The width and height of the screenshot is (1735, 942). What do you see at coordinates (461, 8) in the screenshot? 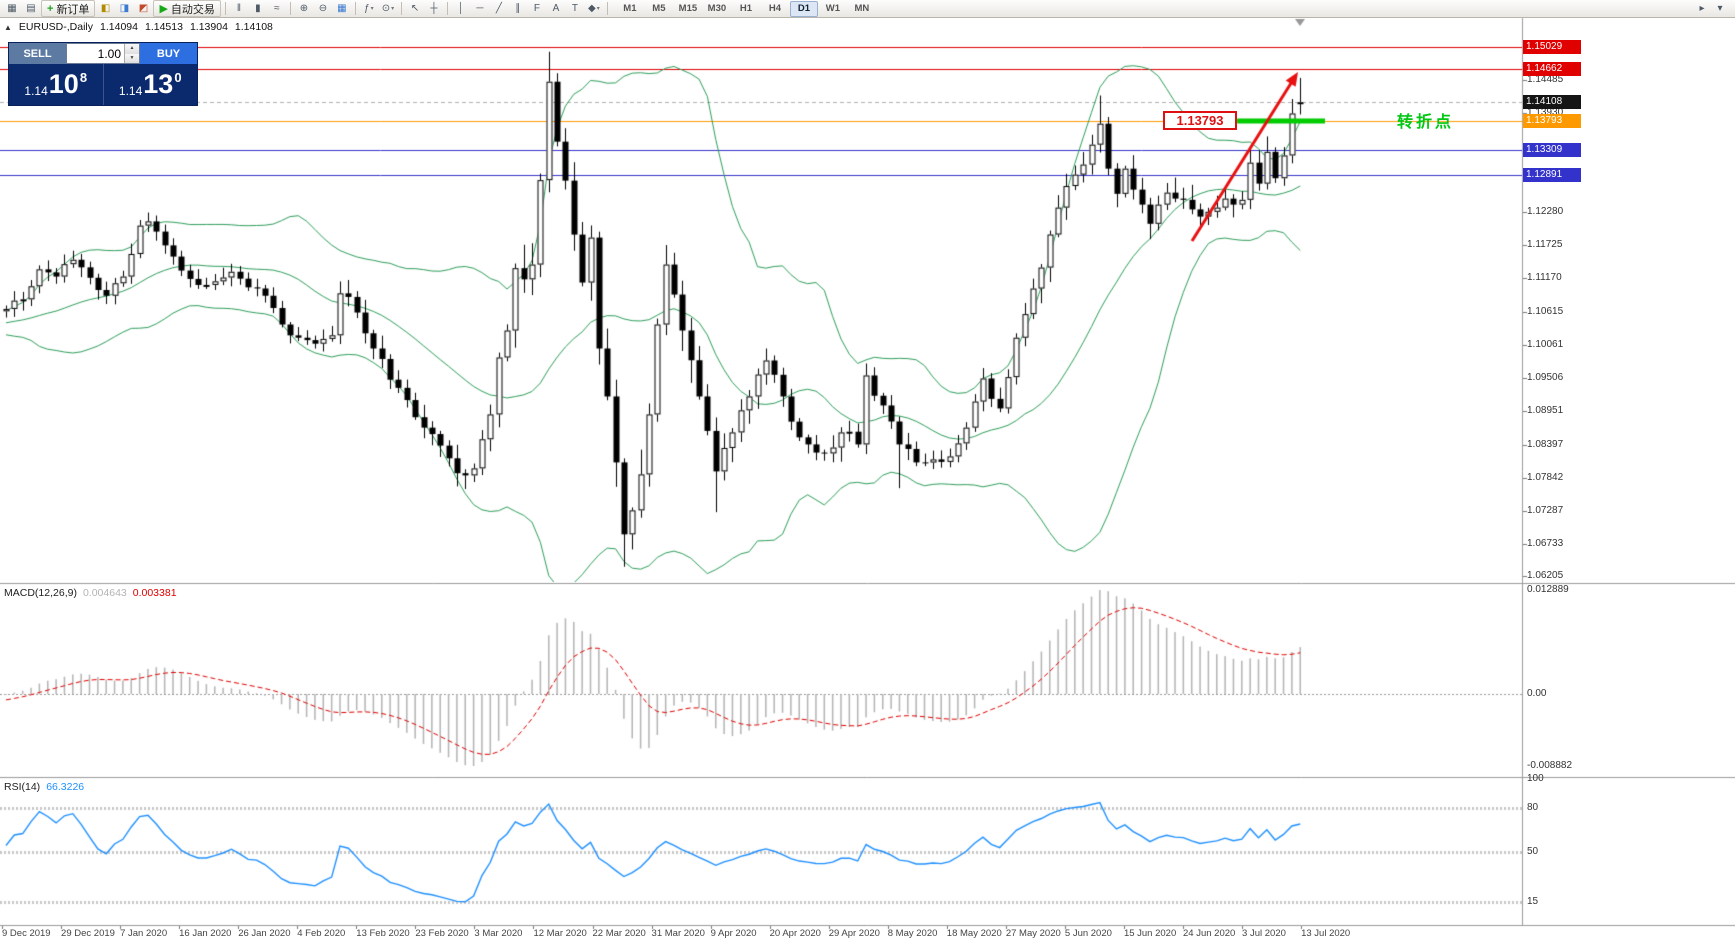
I see `vertical-line-icon: │` at bounding box center [461, 8].